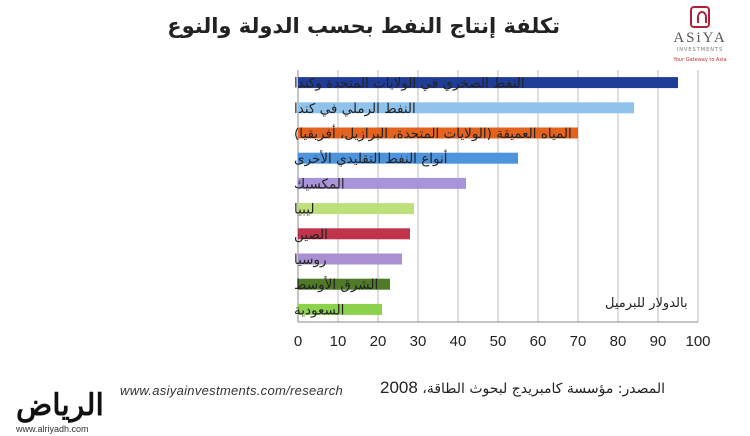 The width and height of the screenshot is (750, 436). Describe the element at coordinates (399, 387) in the screenshot. I see `source-year: 2008` at that location.